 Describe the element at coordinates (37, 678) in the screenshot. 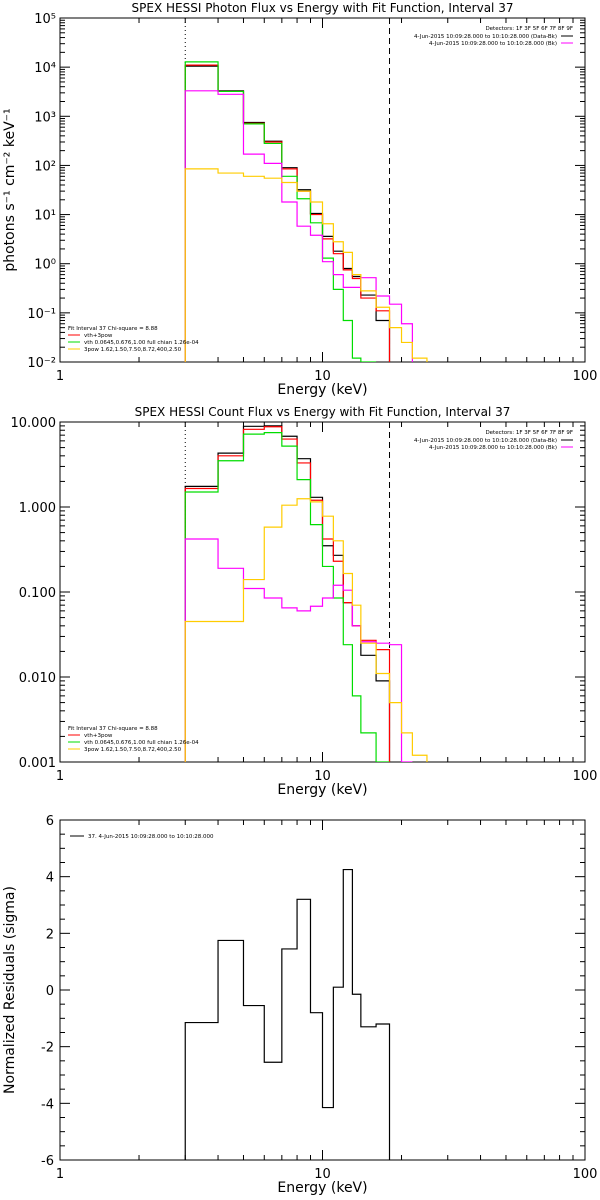

I see `y-tick-label: 0.010` at that location.